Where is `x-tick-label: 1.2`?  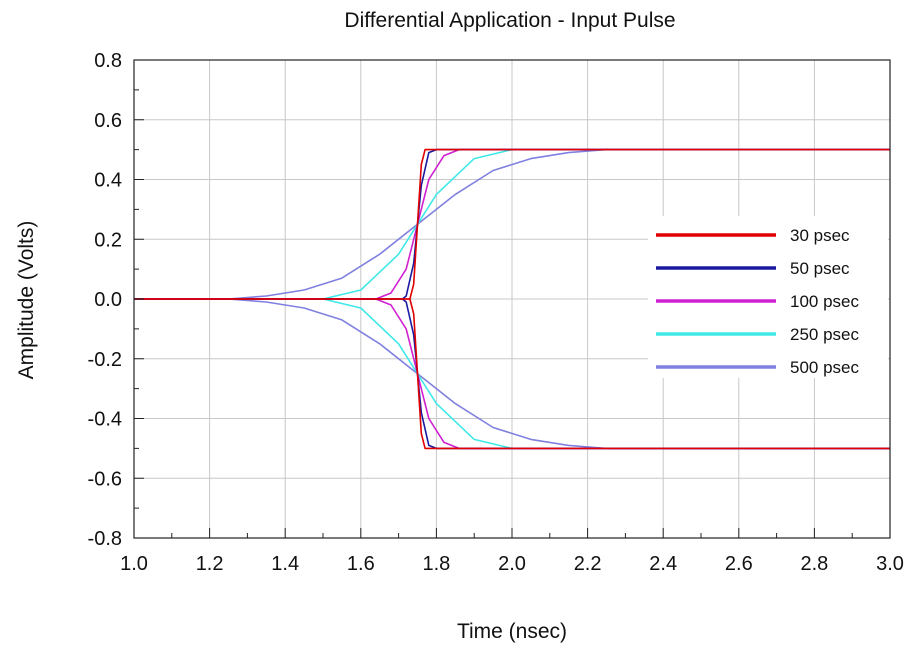 x-tick-label: 1.2 is located at coordinates (210, 564).